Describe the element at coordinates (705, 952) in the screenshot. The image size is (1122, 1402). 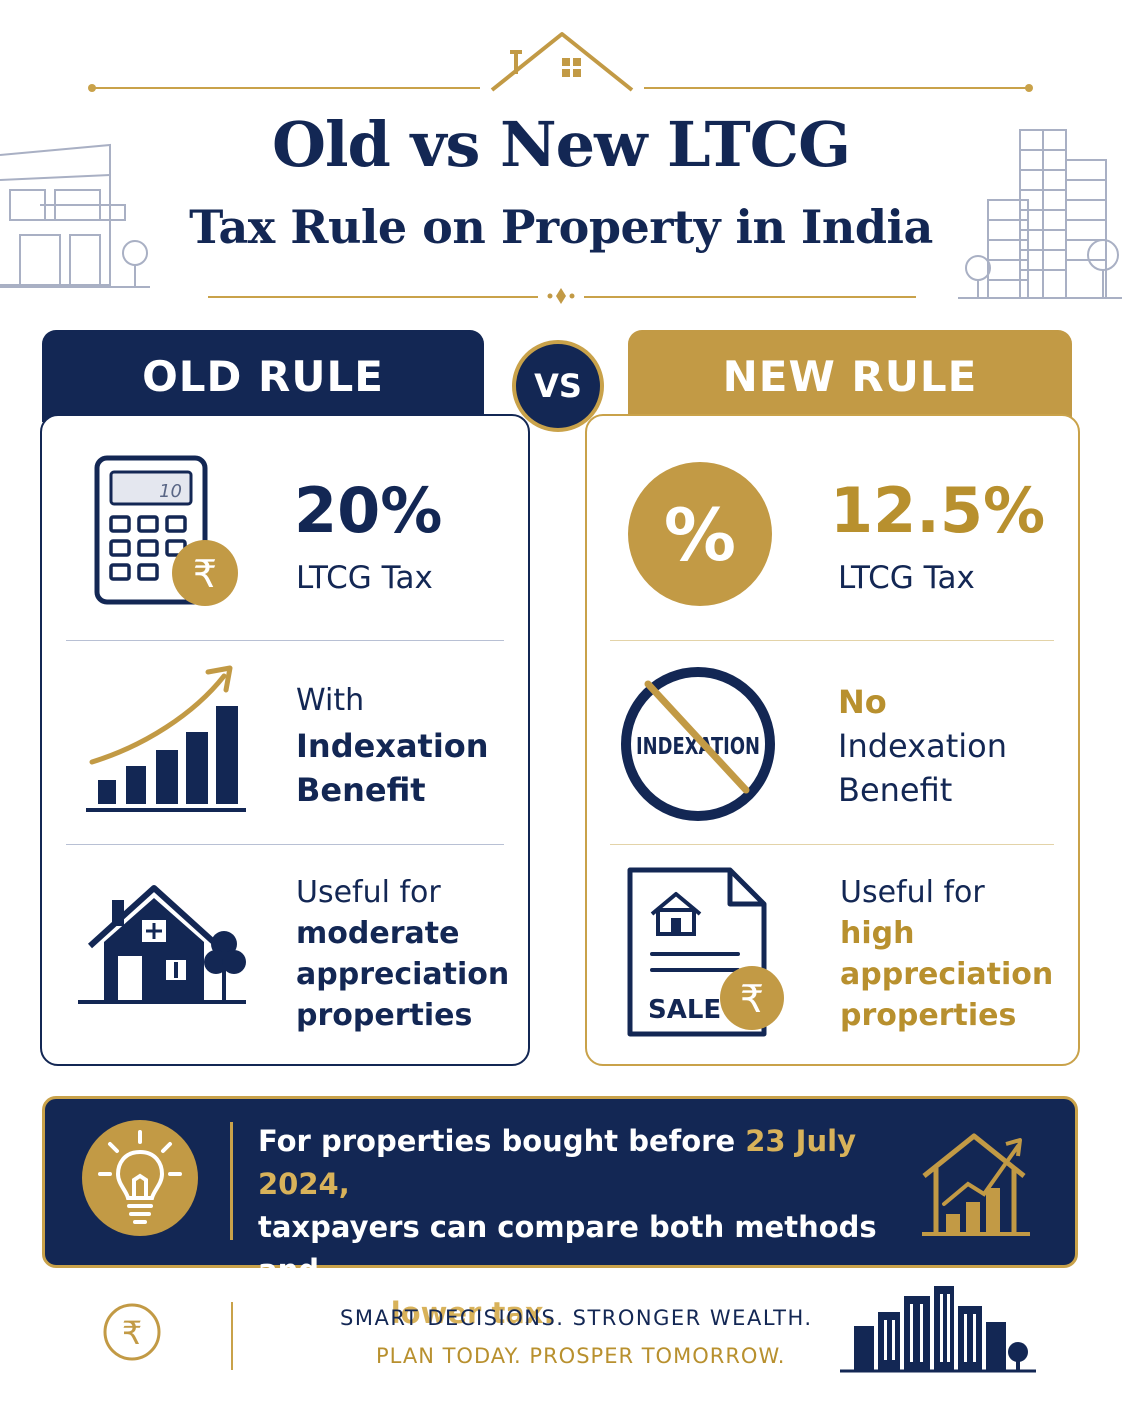
I see `sale-document-icon: SALE ₹` at that location.